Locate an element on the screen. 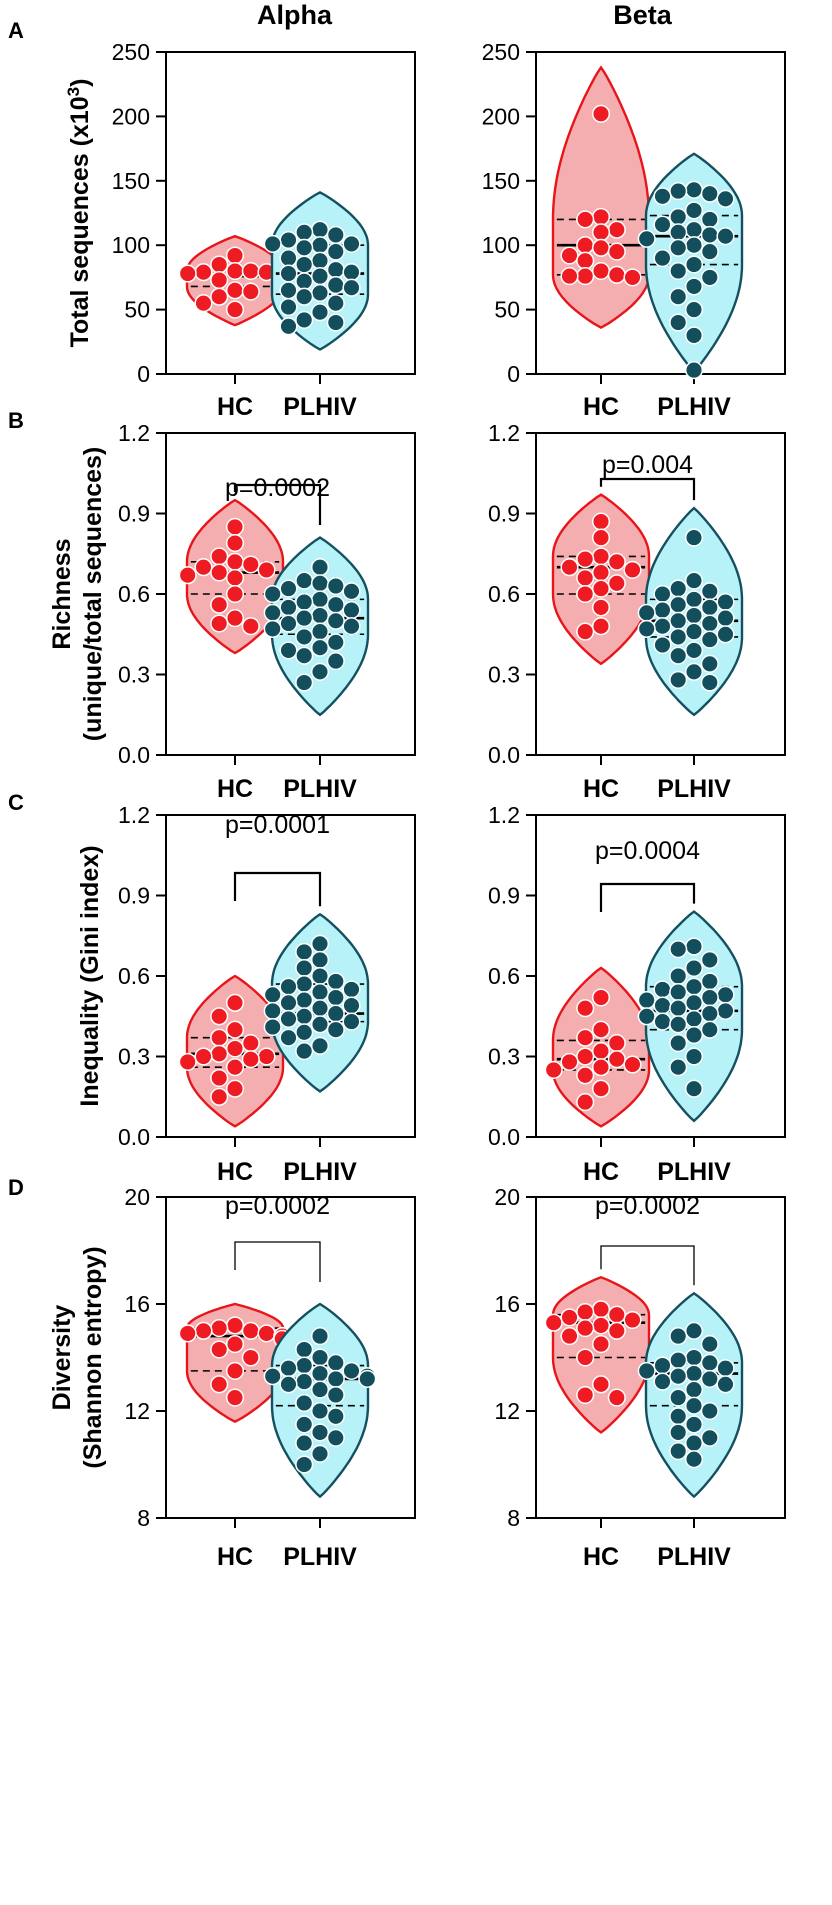  y-tick-label: 0.3 is located at coordinates (504, 1057).